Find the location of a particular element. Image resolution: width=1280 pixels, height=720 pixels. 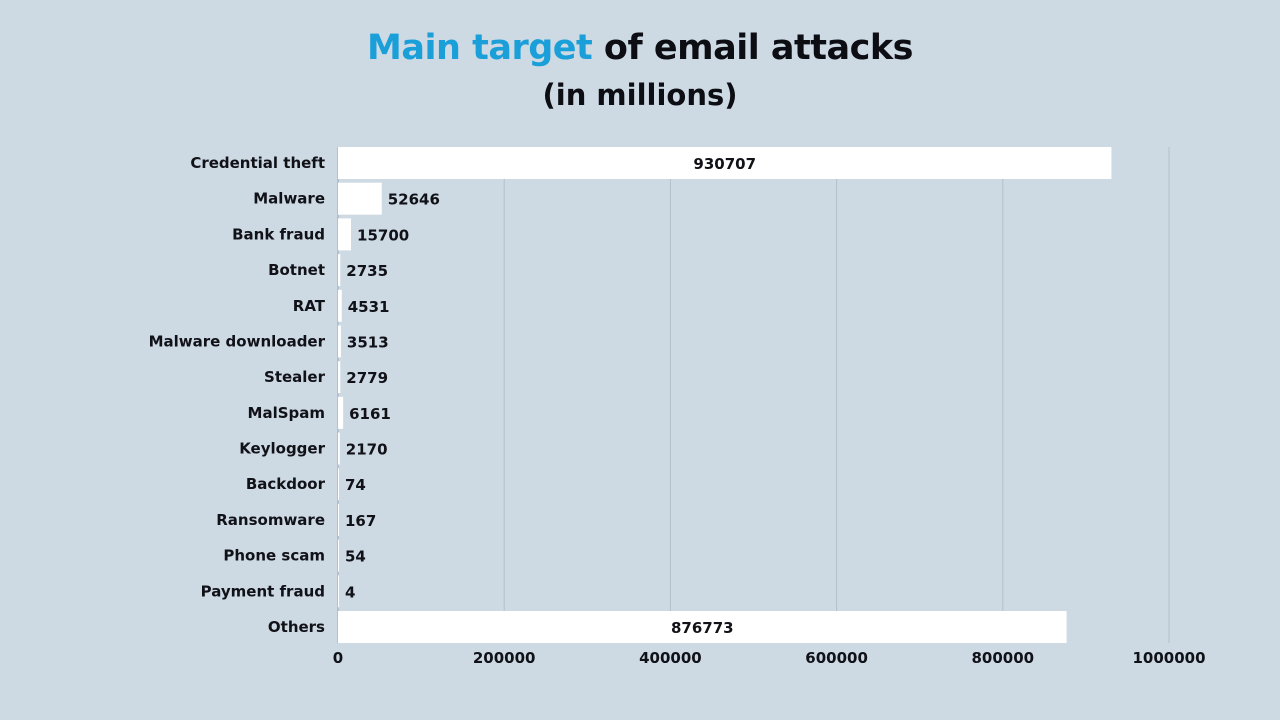

value-label: 15700 is located at coordinates (383, 235).